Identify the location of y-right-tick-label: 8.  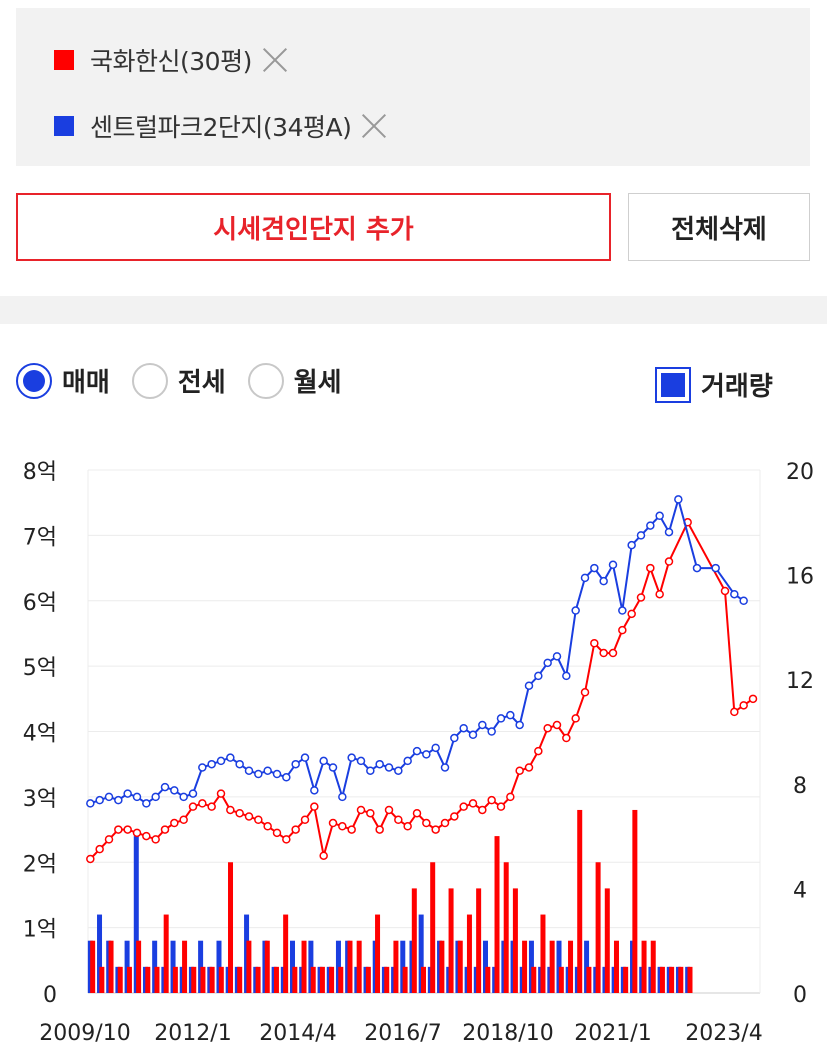
(800, 786).